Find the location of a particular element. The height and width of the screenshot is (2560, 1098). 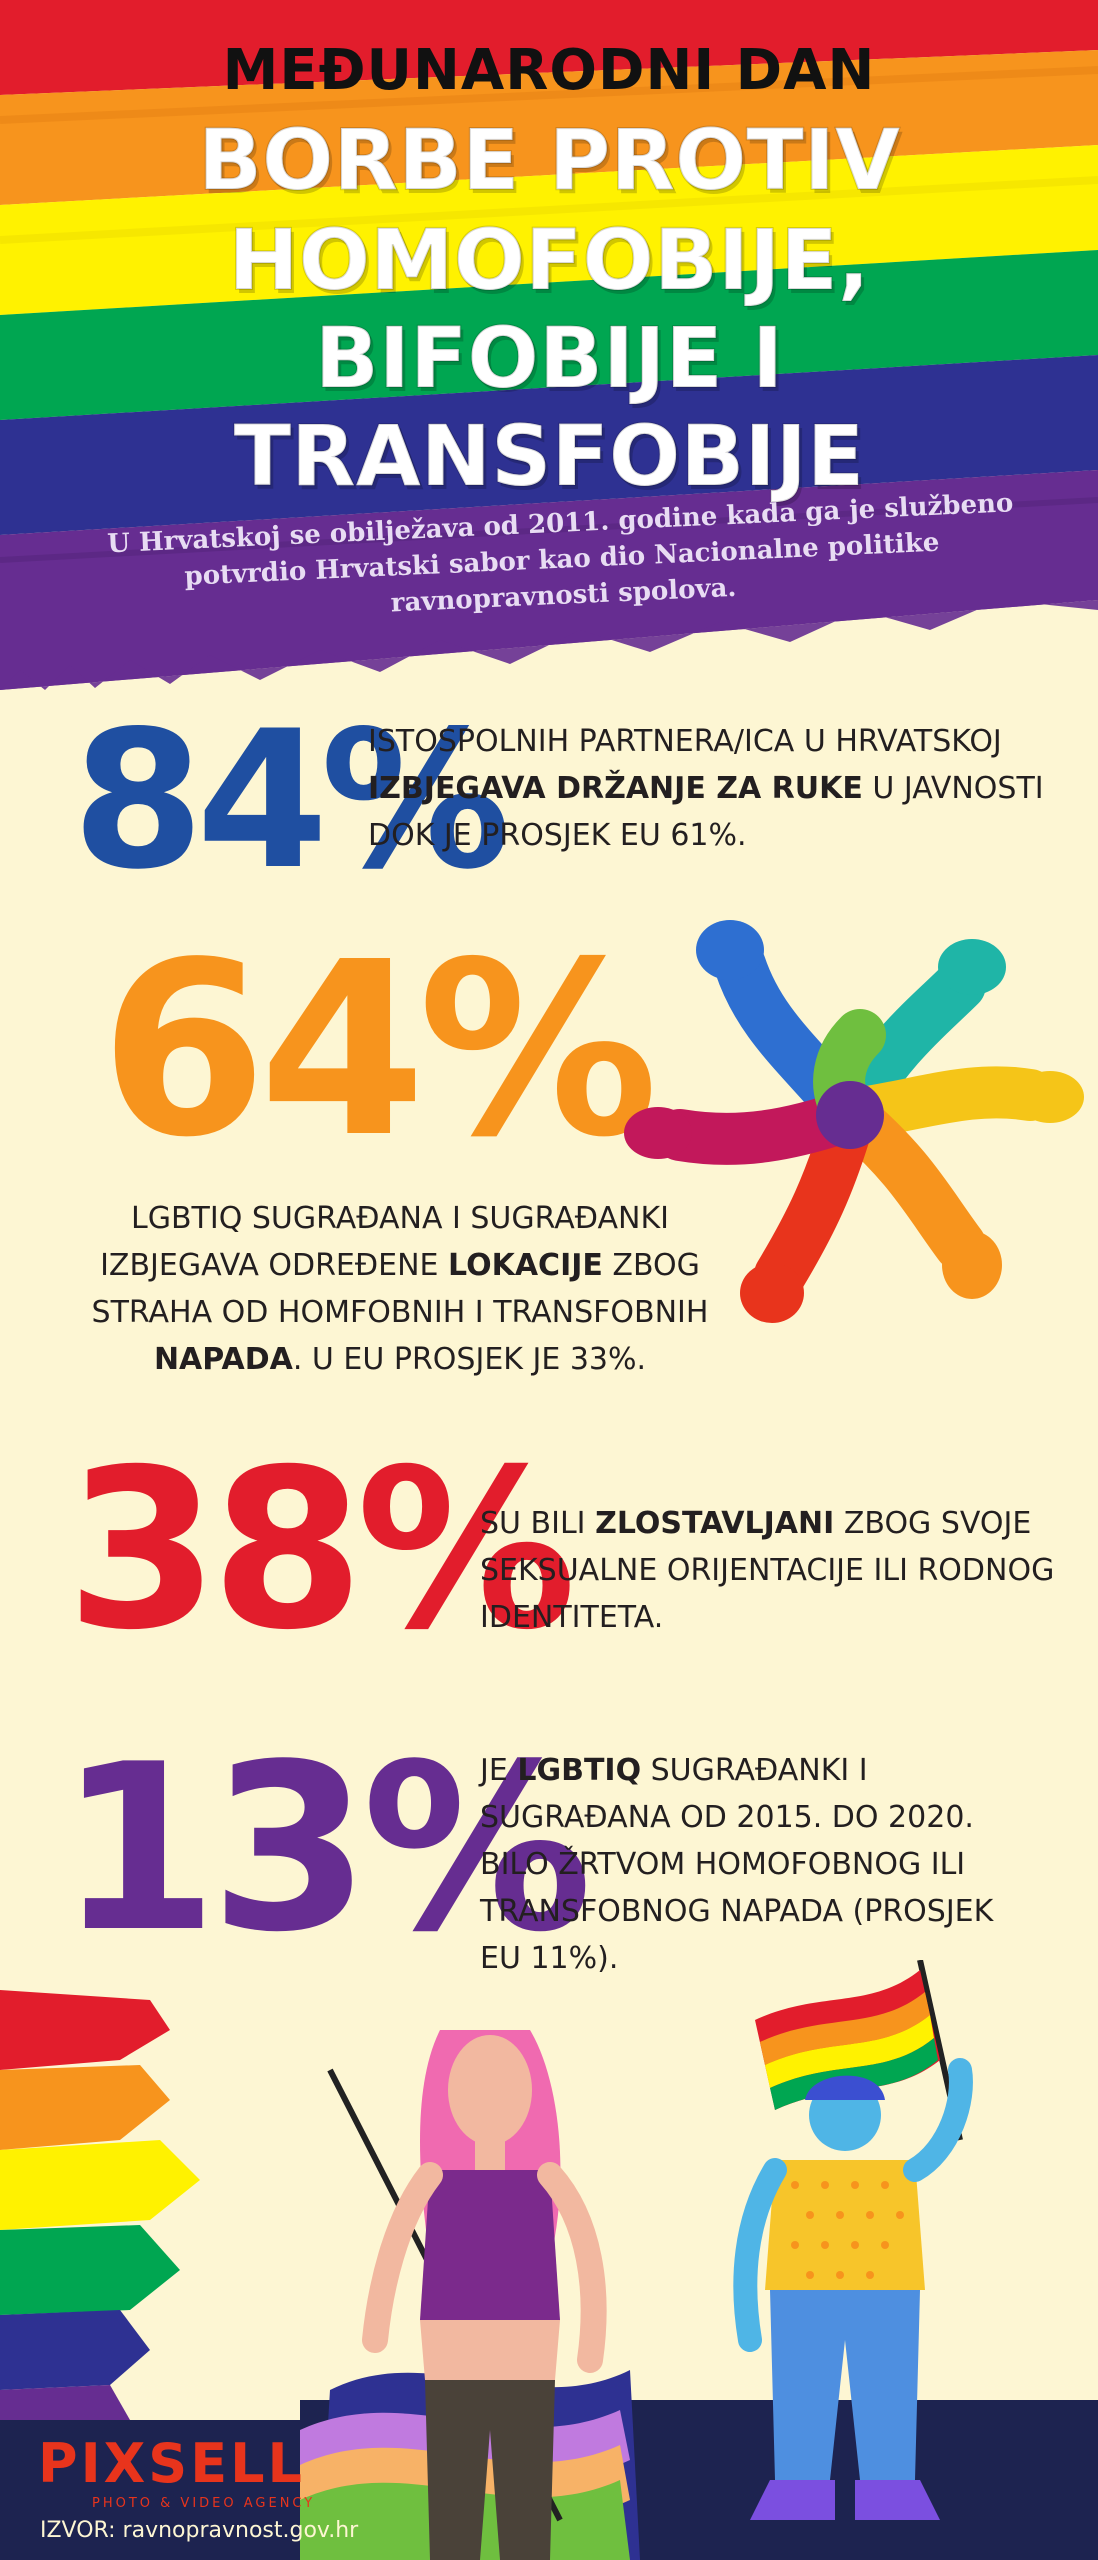

source-text: IZVOR: ravnopravnost.gov.hr is located at coordinates (199, 2530).